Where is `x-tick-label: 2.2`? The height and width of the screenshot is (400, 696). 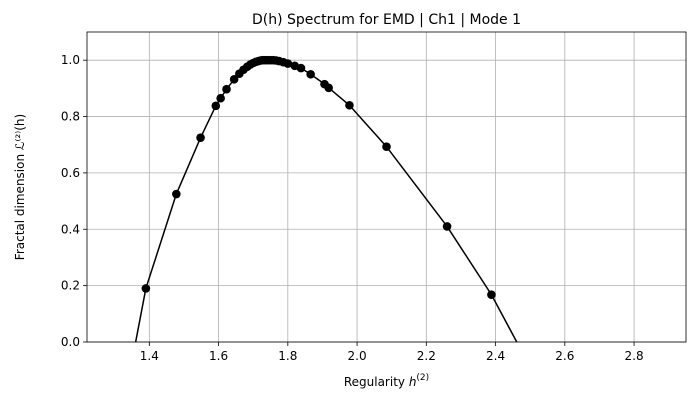 x-tick-label: 2.2 is located at coordinates (426, 356).